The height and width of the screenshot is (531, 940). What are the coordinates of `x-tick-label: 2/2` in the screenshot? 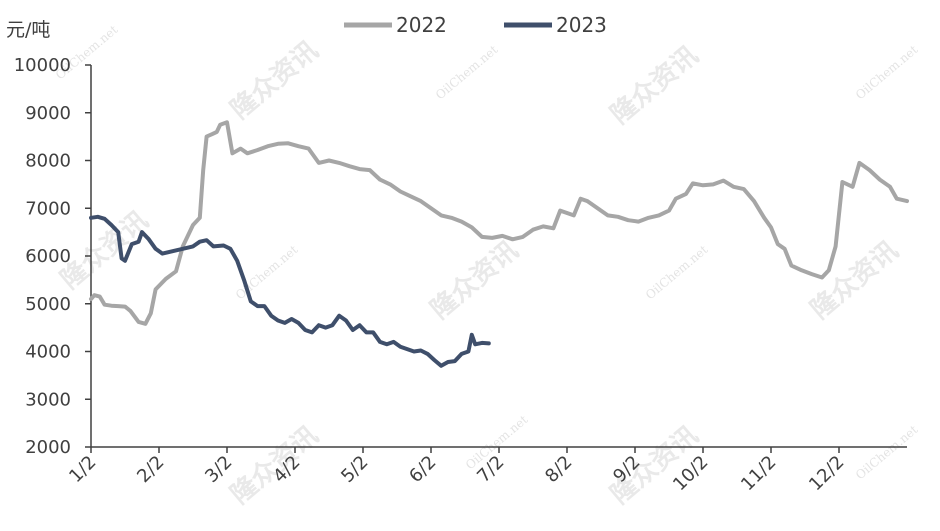 It's located at (150, 469).